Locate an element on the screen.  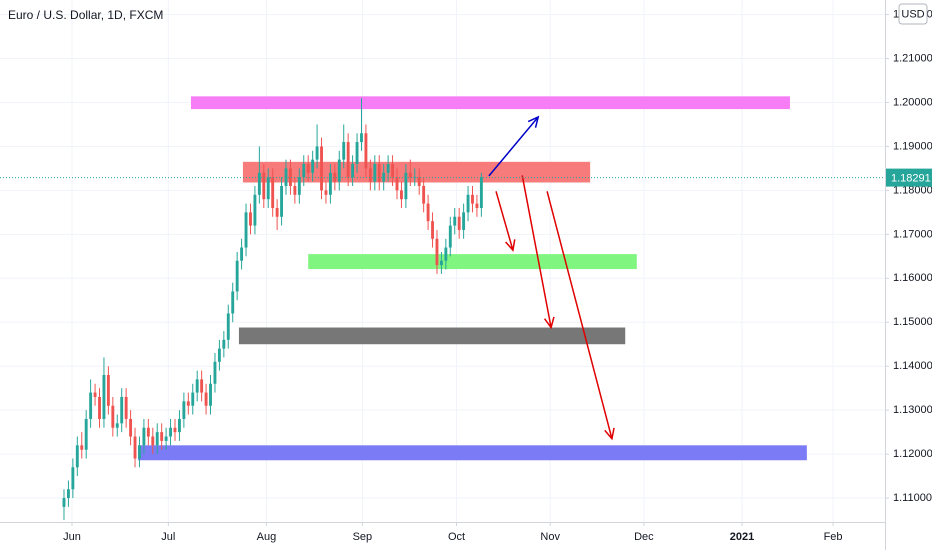
x-tick-label: Oct is located at coordinates (456, 537).